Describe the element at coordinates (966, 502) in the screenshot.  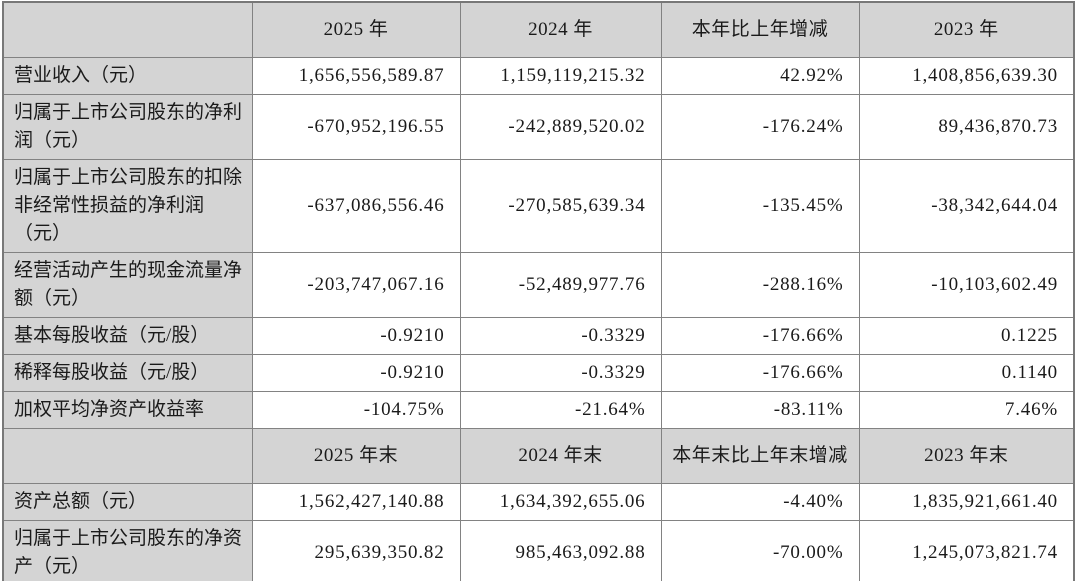
I see `cell-value: 1,835,921,661.40` at that location.